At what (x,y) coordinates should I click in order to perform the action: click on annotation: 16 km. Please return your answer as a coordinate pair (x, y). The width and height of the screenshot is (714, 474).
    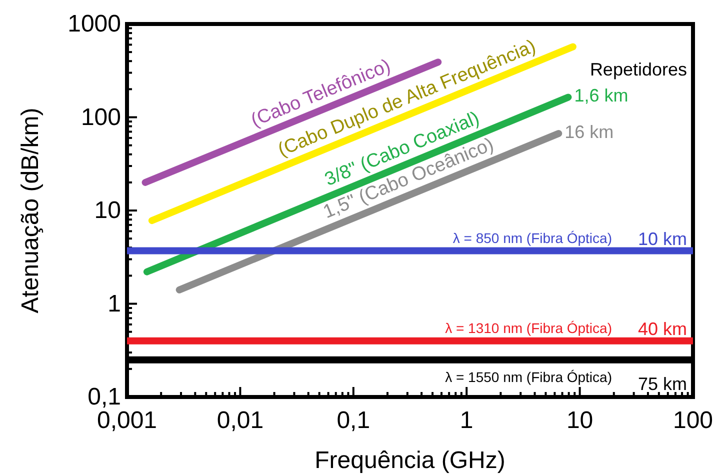
    Looking at the image, I should click on (589, 132).